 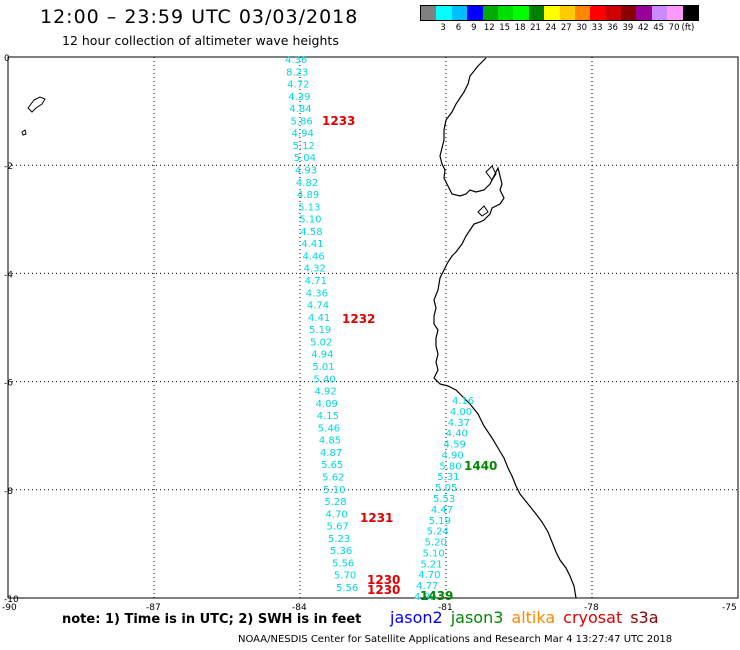 I want to click on swh-value: 8.23, so click(x=297, y=72).